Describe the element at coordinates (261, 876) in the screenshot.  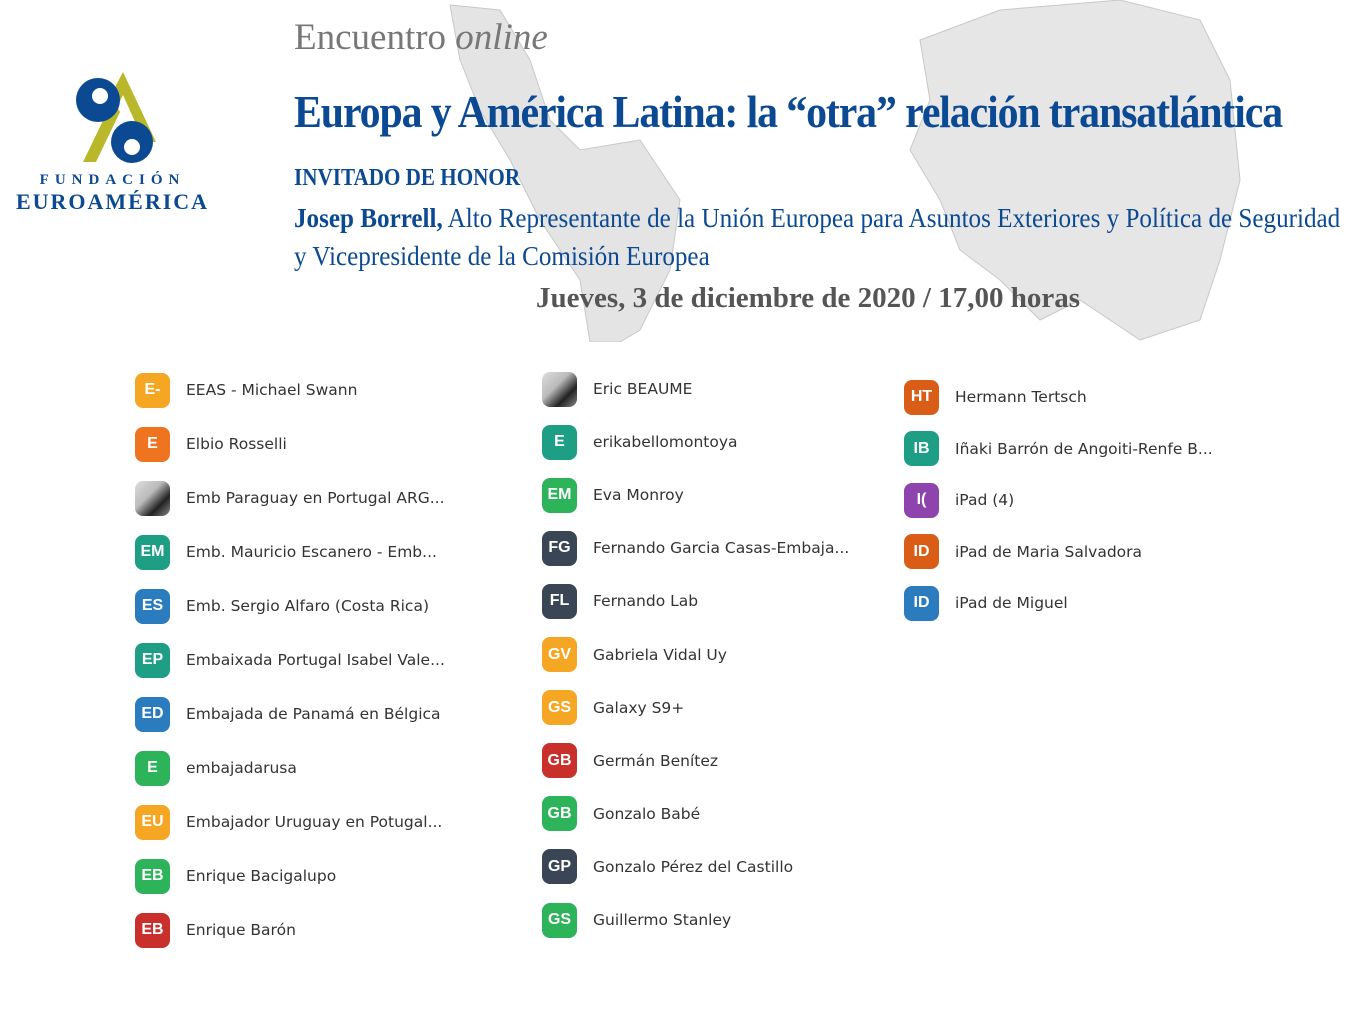
I see `participant-name: Enrique Bacigalupo` at that location.